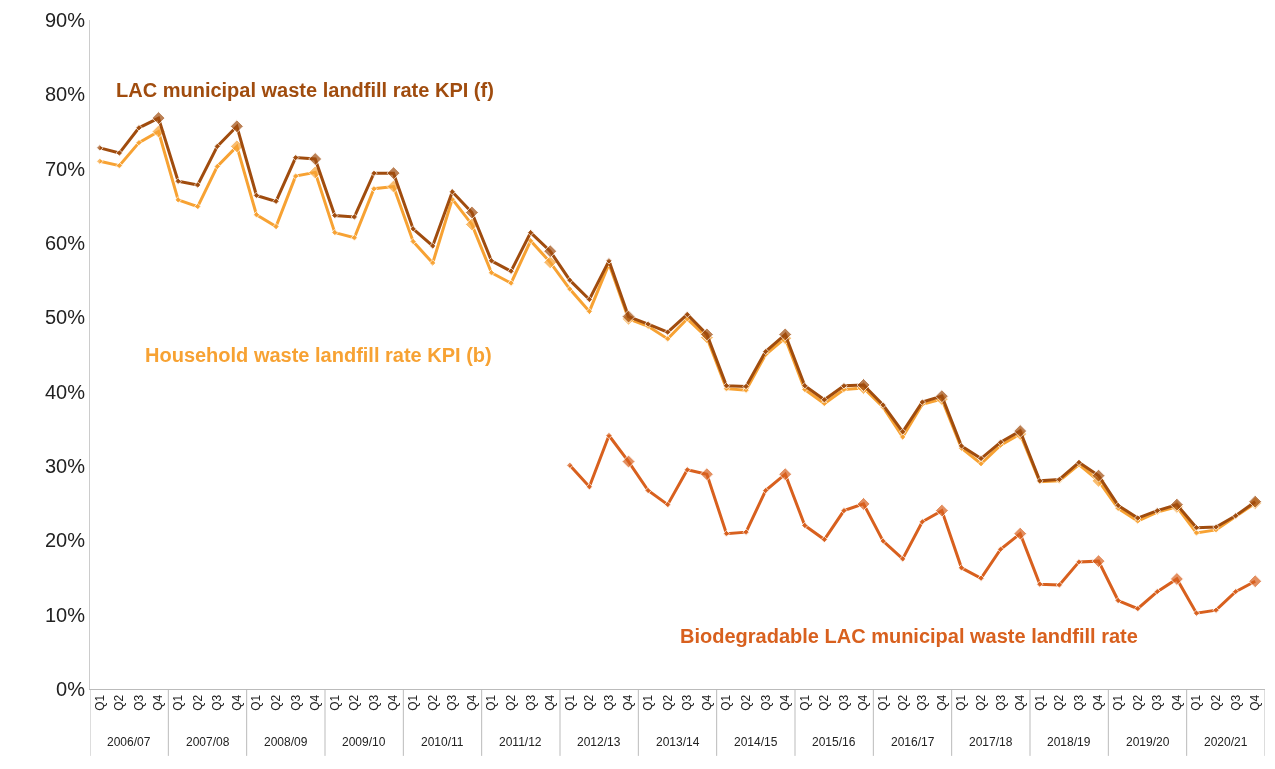 Image resolution: width=1275 pixels, height=769 pixels. I want to click on y-tick-label: 50%, so click(65, 317).